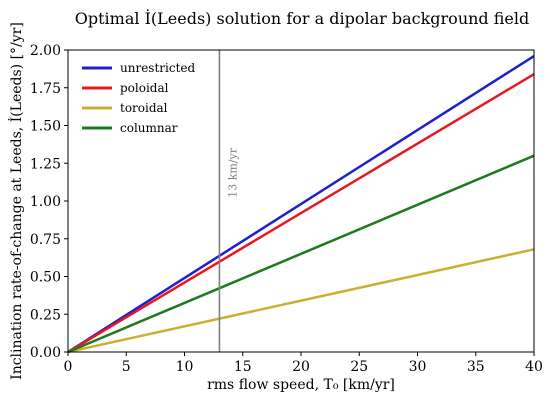 The width and height of the screenshot is (550, 400). I want to click on x-tick-label: 5, so click(126, 367).